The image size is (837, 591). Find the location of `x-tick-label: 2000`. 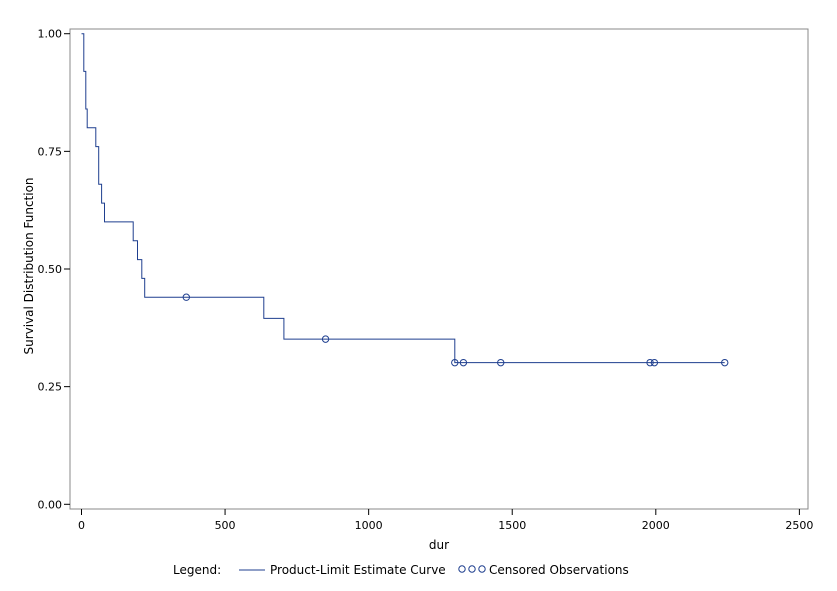

x-tick-label: 2000 is located at coordinates (656, 525).